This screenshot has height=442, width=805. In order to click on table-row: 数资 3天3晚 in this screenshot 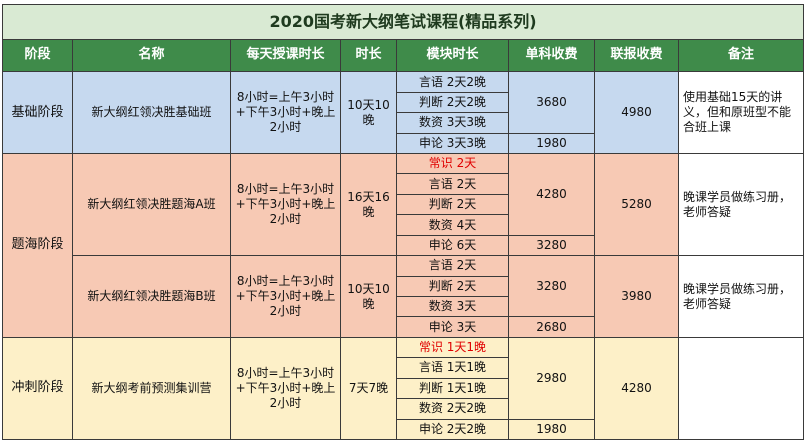, I will do `click(403, 123)`.